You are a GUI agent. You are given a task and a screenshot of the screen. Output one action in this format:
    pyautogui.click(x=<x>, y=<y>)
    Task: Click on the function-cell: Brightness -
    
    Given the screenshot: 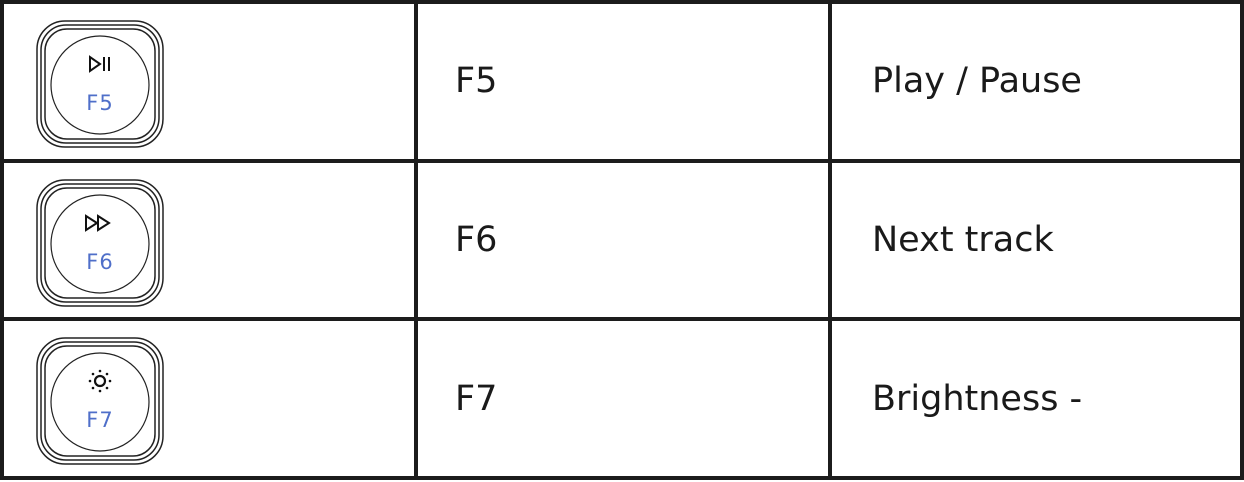 What is the action you would take?
    pyautogui.click(x=1036, y=398)
    